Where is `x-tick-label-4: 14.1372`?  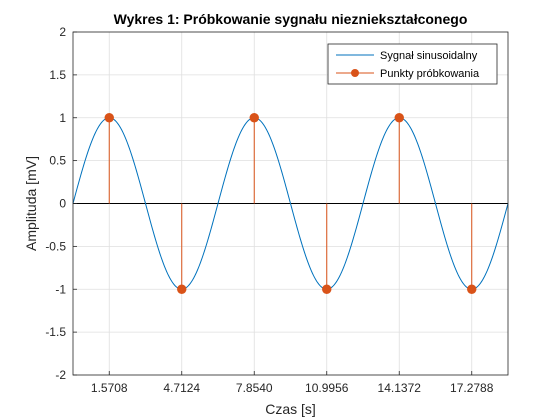 x-tick-label-4: 14.1372 is located at coordinates (400, 388).